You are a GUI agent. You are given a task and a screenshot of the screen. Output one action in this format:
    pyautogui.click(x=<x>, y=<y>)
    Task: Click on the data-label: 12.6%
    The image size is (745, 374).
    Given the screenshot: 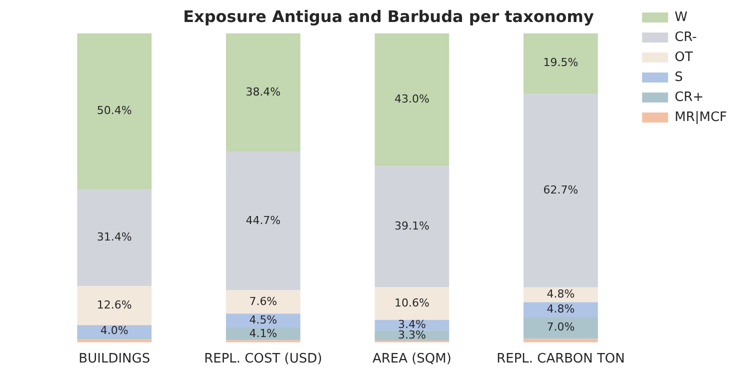 What is the action you would take?
    pyautogui.click(x=114, y=305)
    